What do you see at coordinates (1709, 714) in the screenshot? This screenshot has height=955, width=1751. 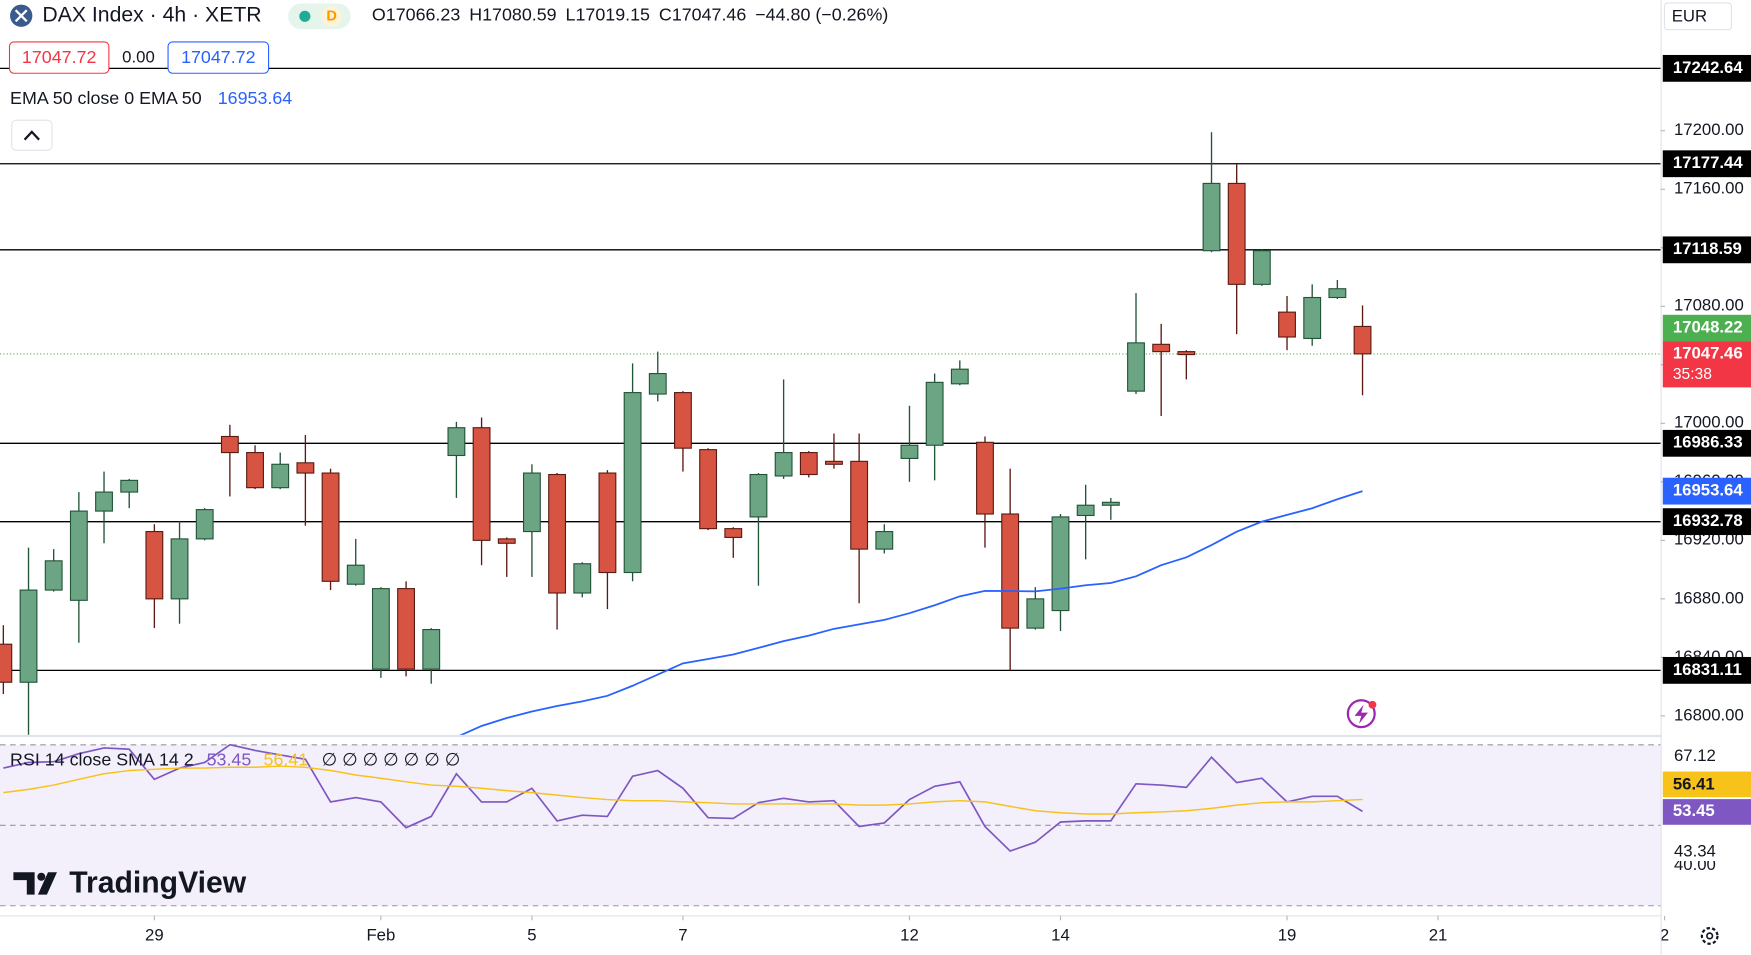 I see `y-tick-label: 16800.00` at bounding box center [1709, 714].